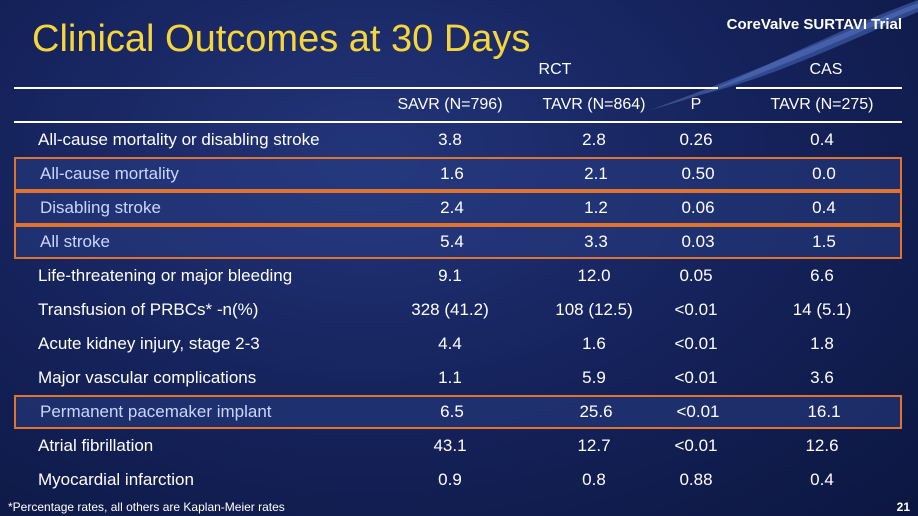 Image resolution: width=918 pixels, height=516 pixels. I want to click on cell-p: 0.05, so click(696, 275).